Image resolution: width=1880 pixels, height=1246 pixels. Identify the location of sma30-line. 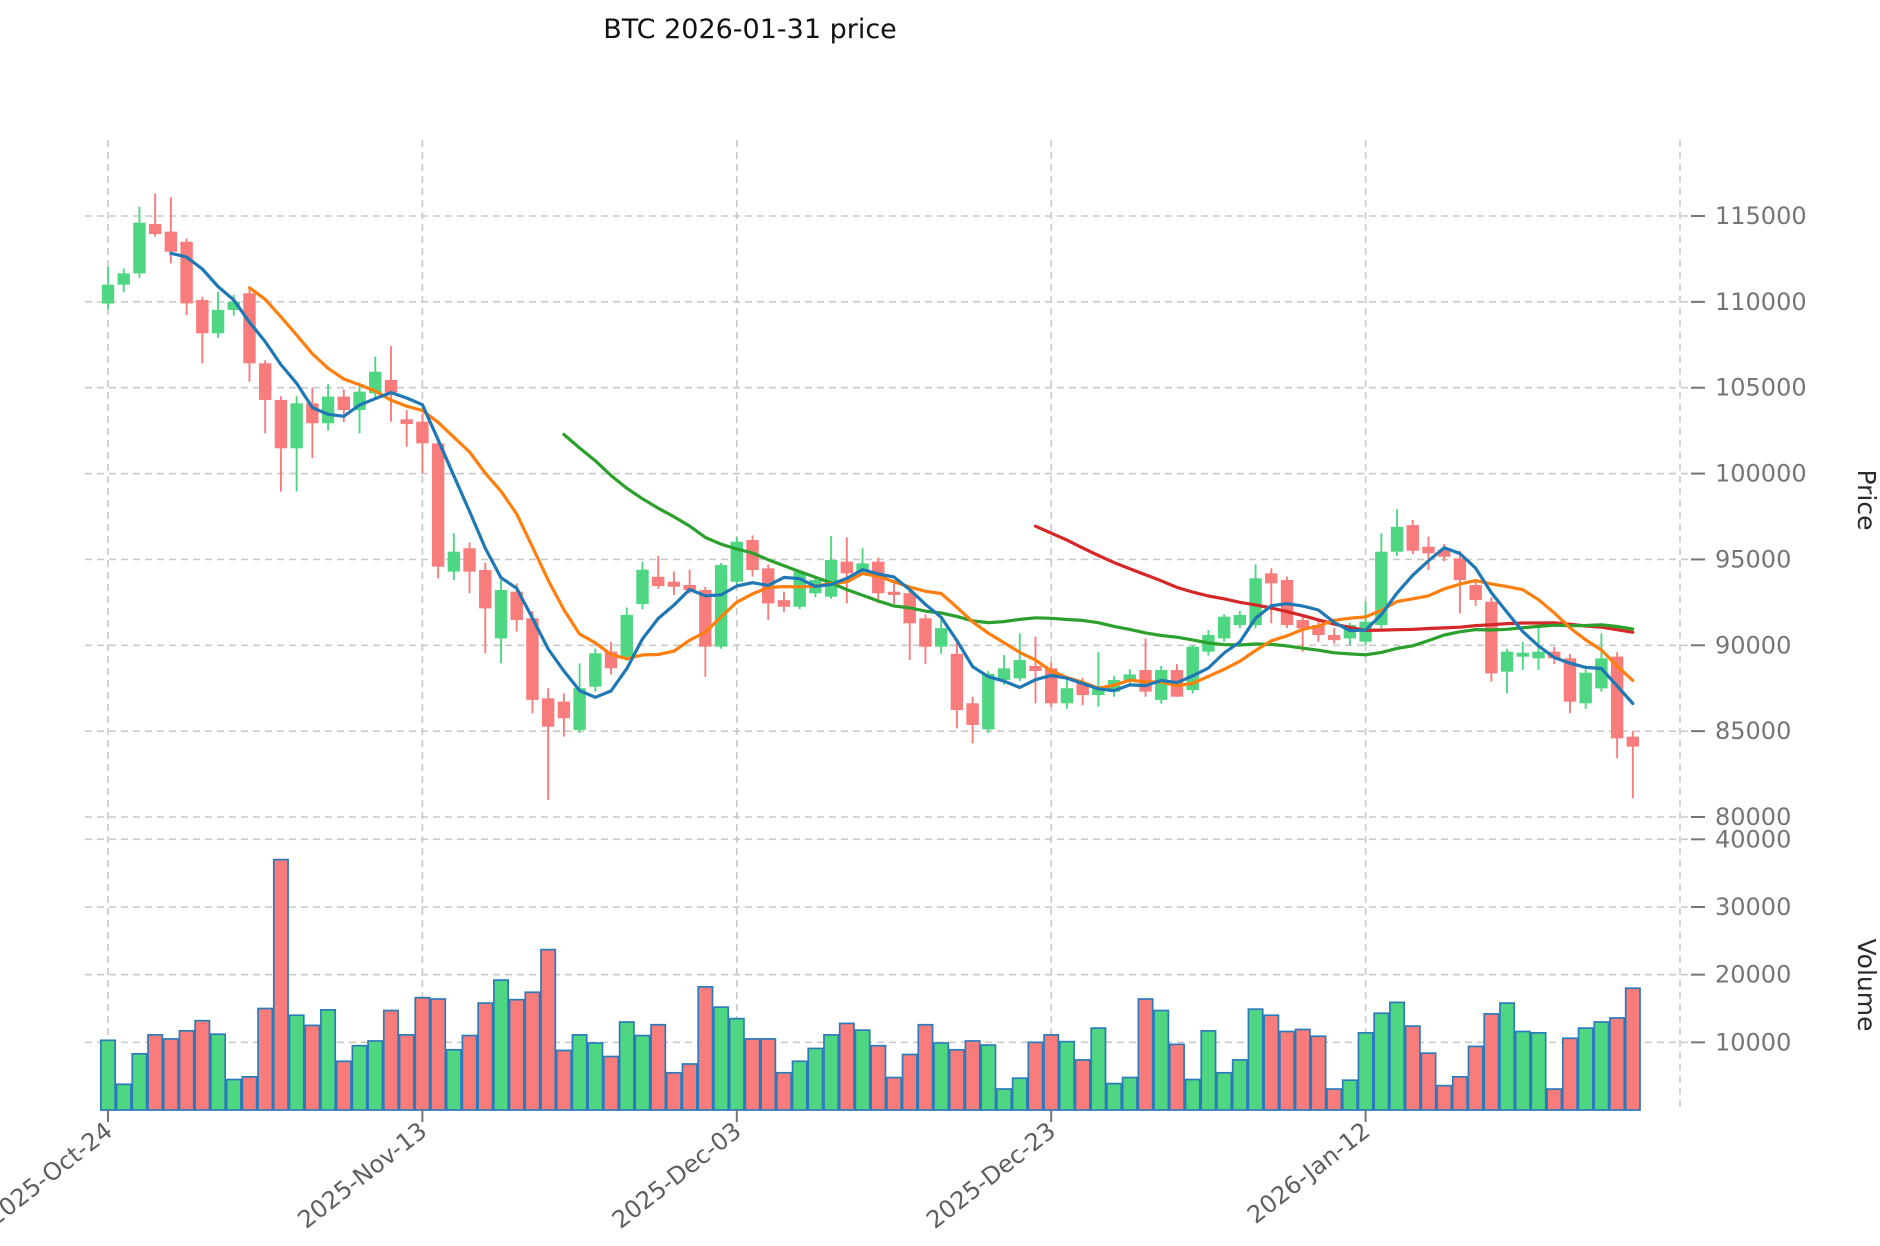
(1098, 544).